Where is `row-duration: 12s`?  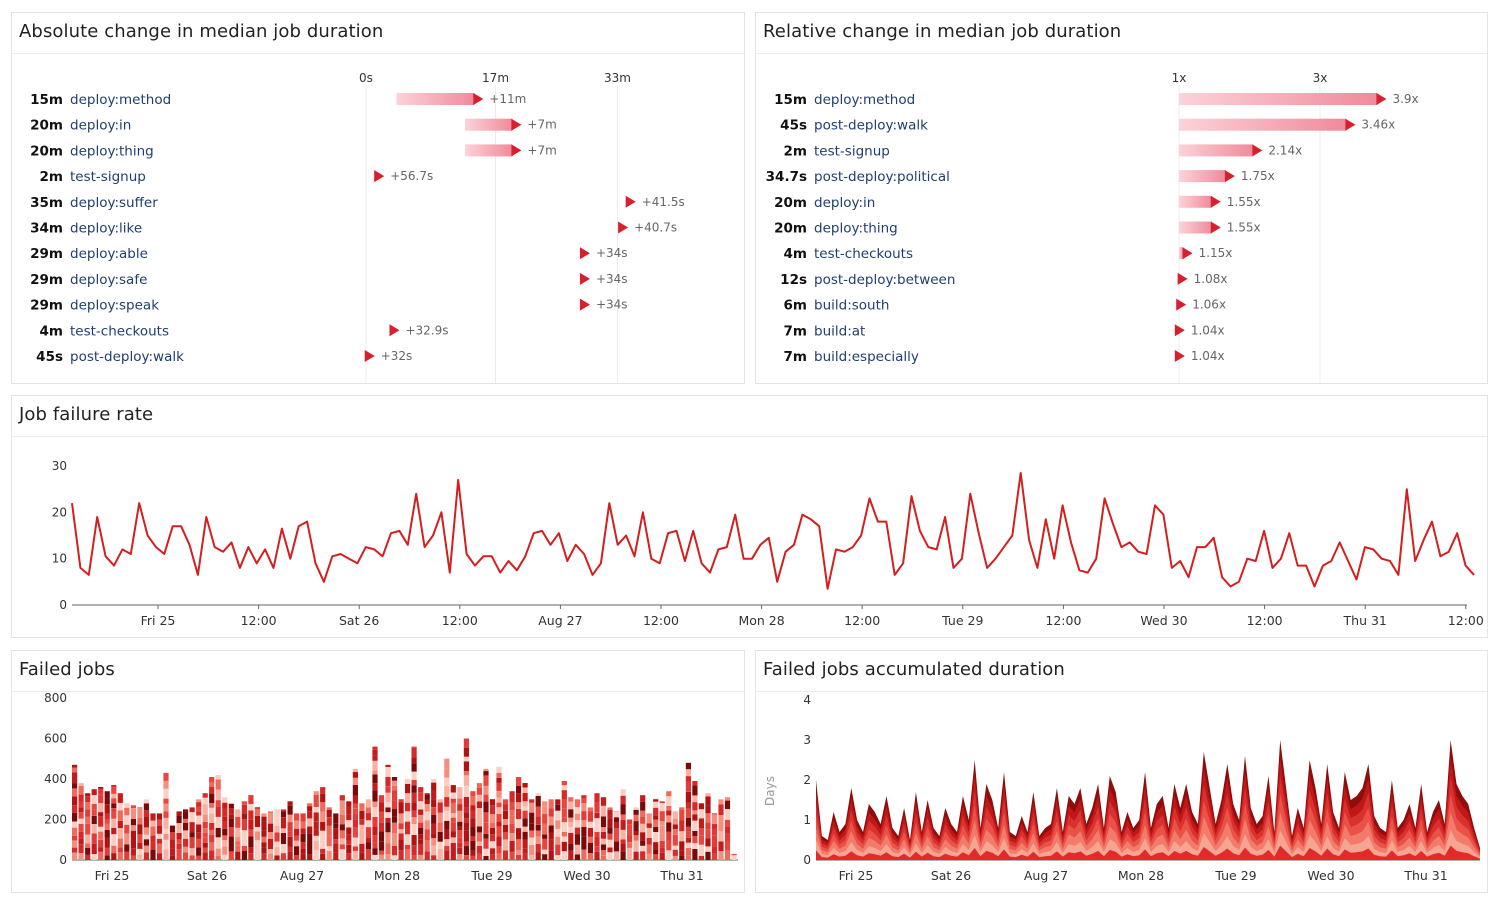
row-duration: 12s is located at coordinates (793, 280).